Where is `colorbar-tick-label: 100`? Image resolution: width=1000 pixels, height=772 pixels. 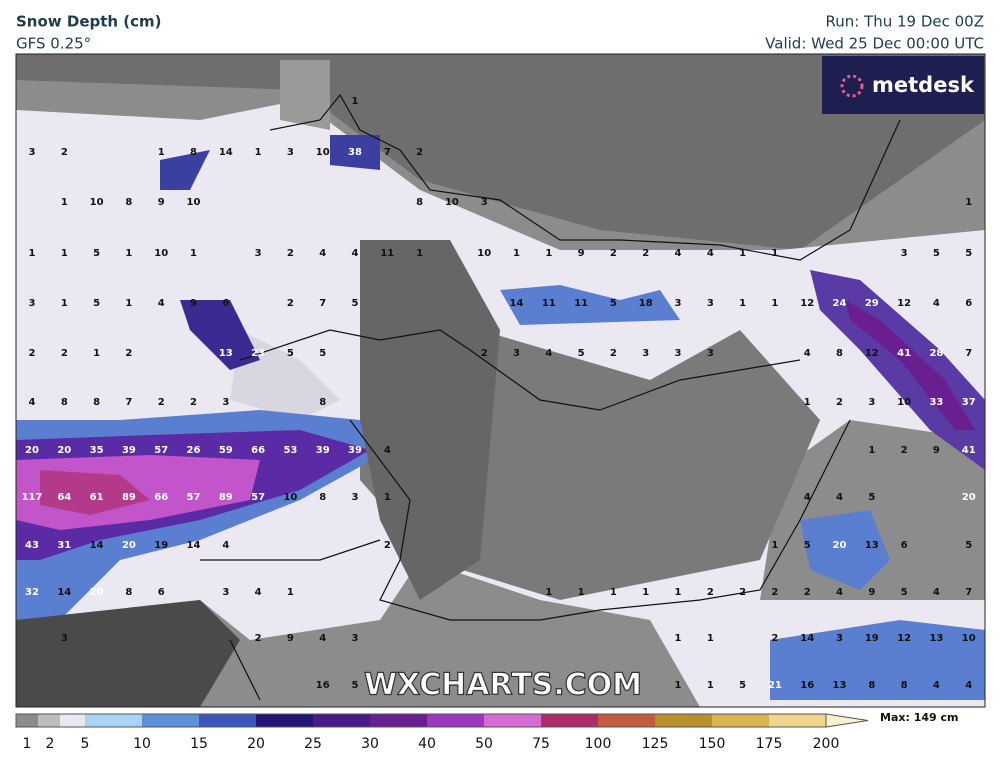 colorbar-tick-label: 100 is located at coordinates (598, 744).